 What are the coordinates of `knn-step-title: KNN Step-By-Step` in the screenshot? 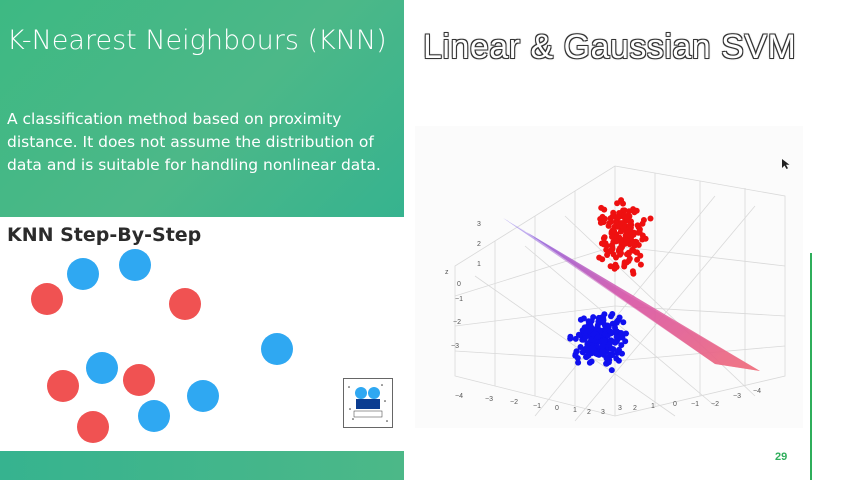 It's located at (104, 235).